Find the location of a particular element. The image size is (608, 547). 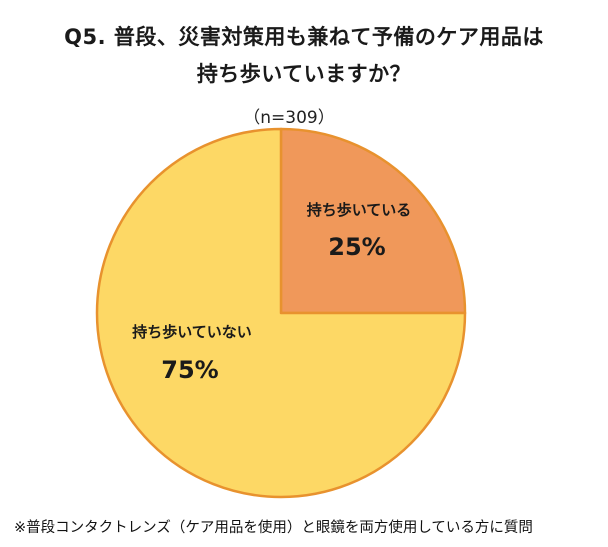

slice-label-not-carry: 持ち歩いていない is located at coordinates (192, 332).